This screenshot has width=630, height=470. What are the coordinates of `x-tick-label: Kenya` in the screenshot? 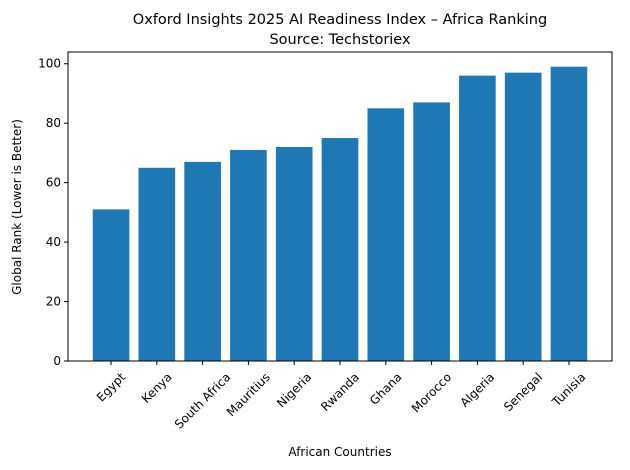 It's located at (157, 388).